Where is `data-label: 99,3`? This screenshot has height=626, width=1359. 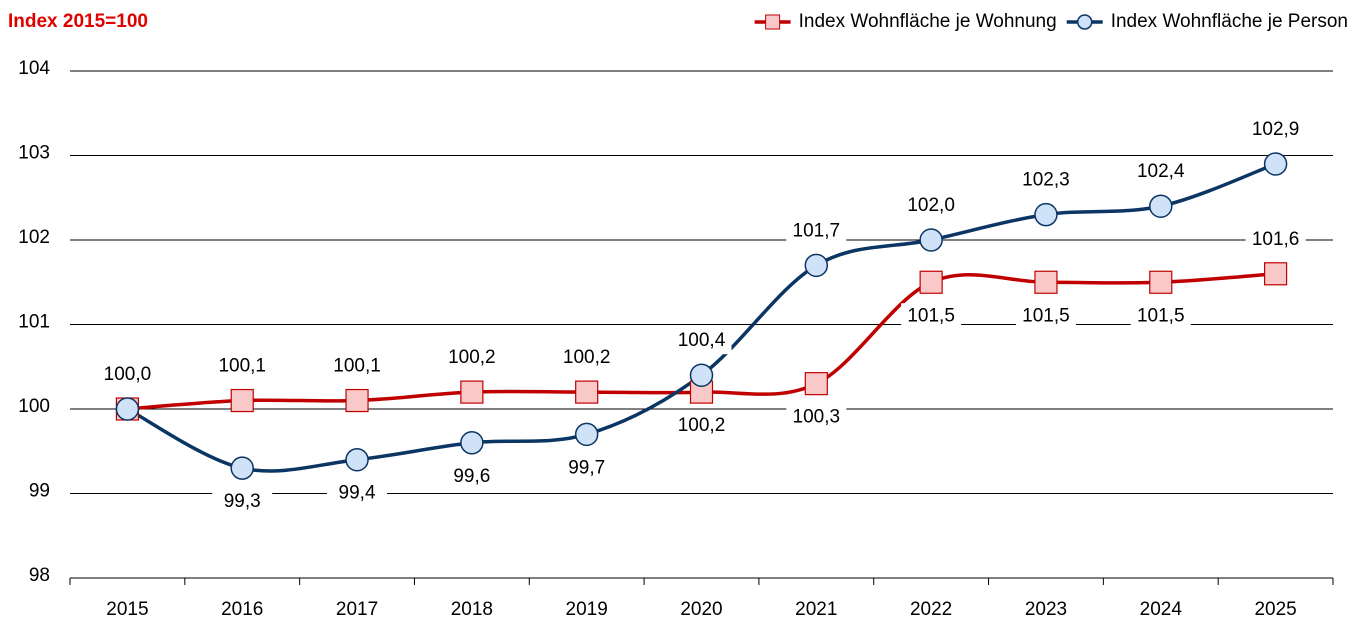 data-label: 99,3 is located at coordinates (242, 501).